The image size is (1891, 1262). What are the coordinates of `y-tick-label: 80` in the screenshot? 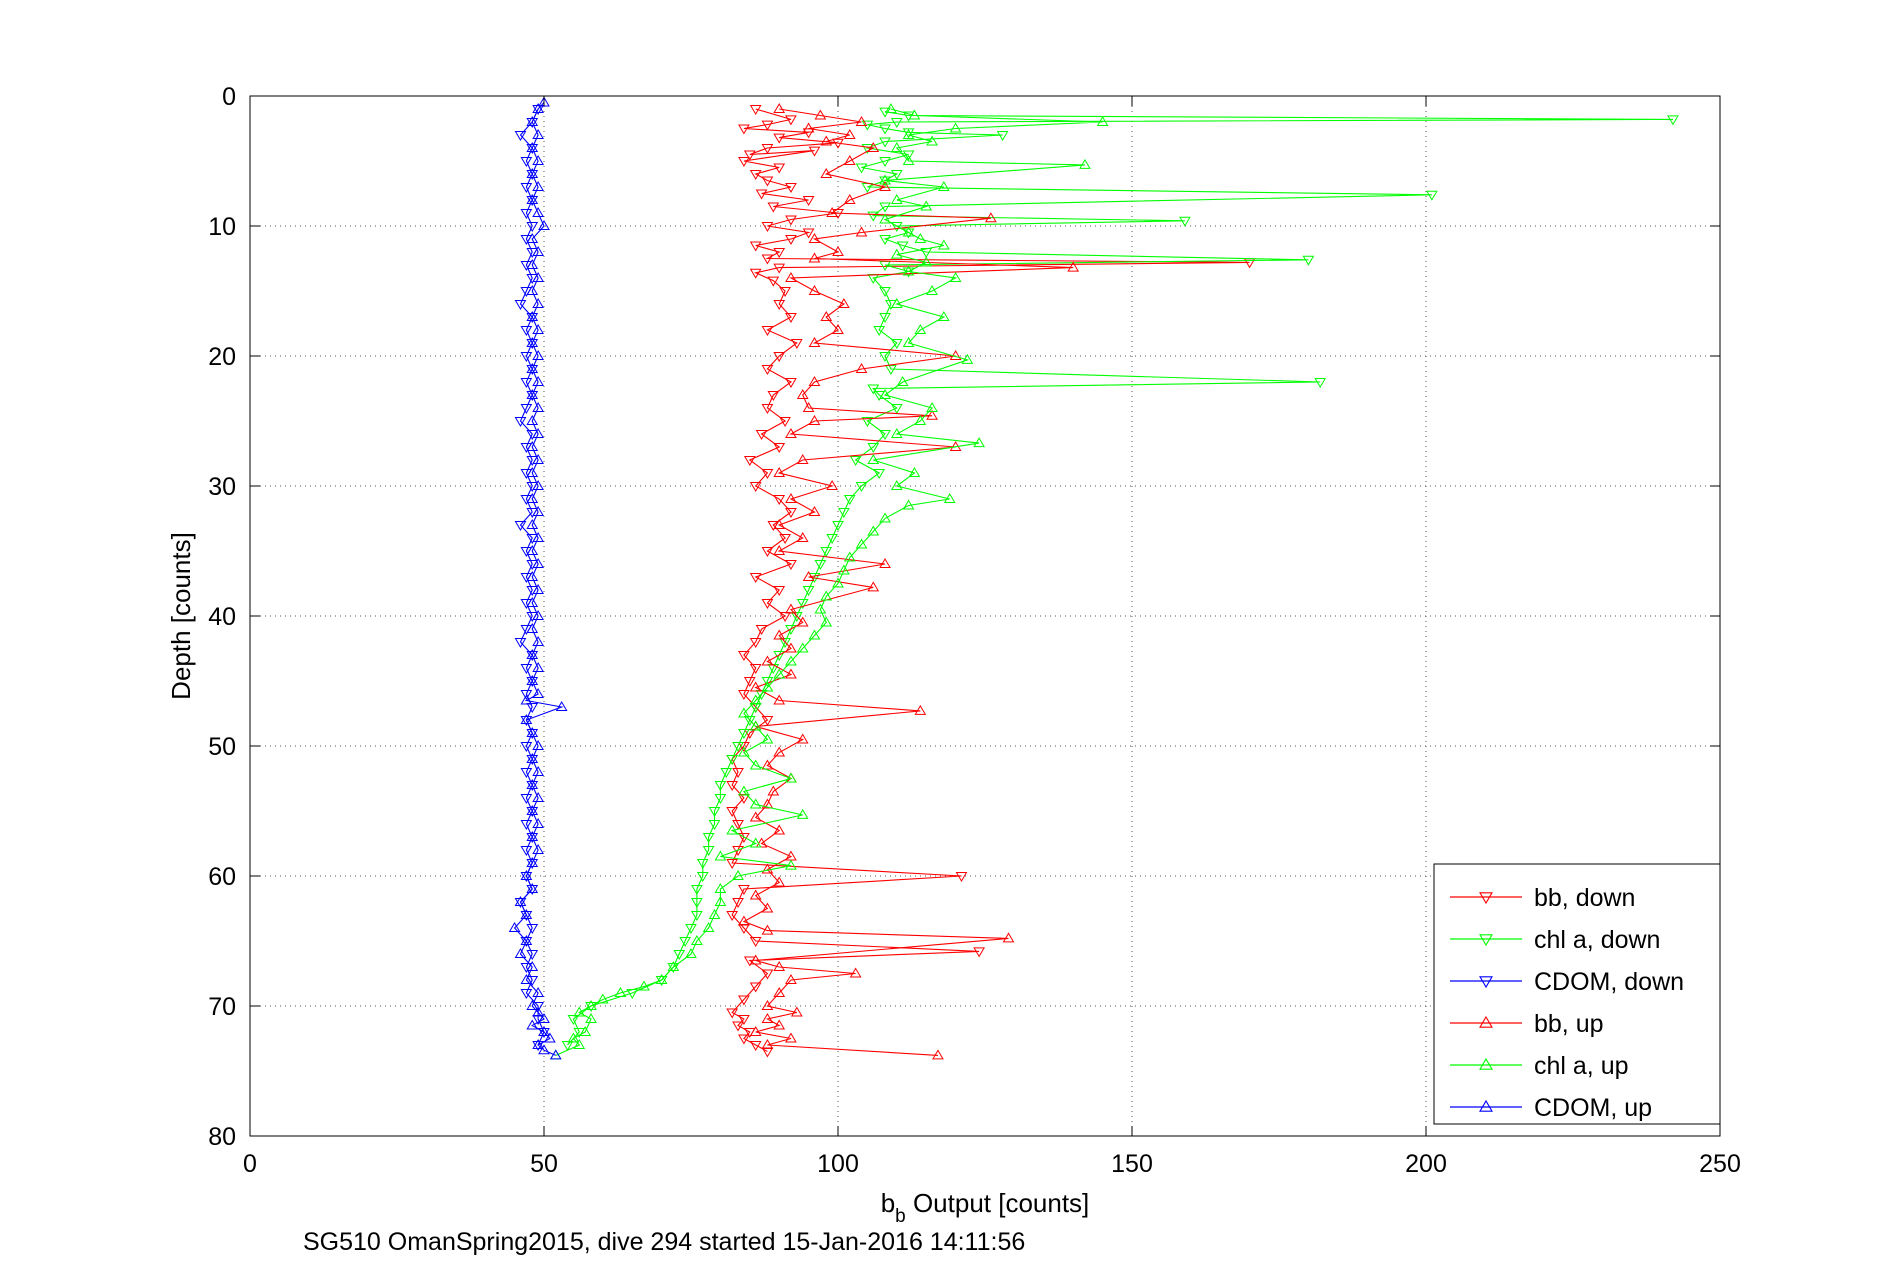 It's located at (222, 1137).